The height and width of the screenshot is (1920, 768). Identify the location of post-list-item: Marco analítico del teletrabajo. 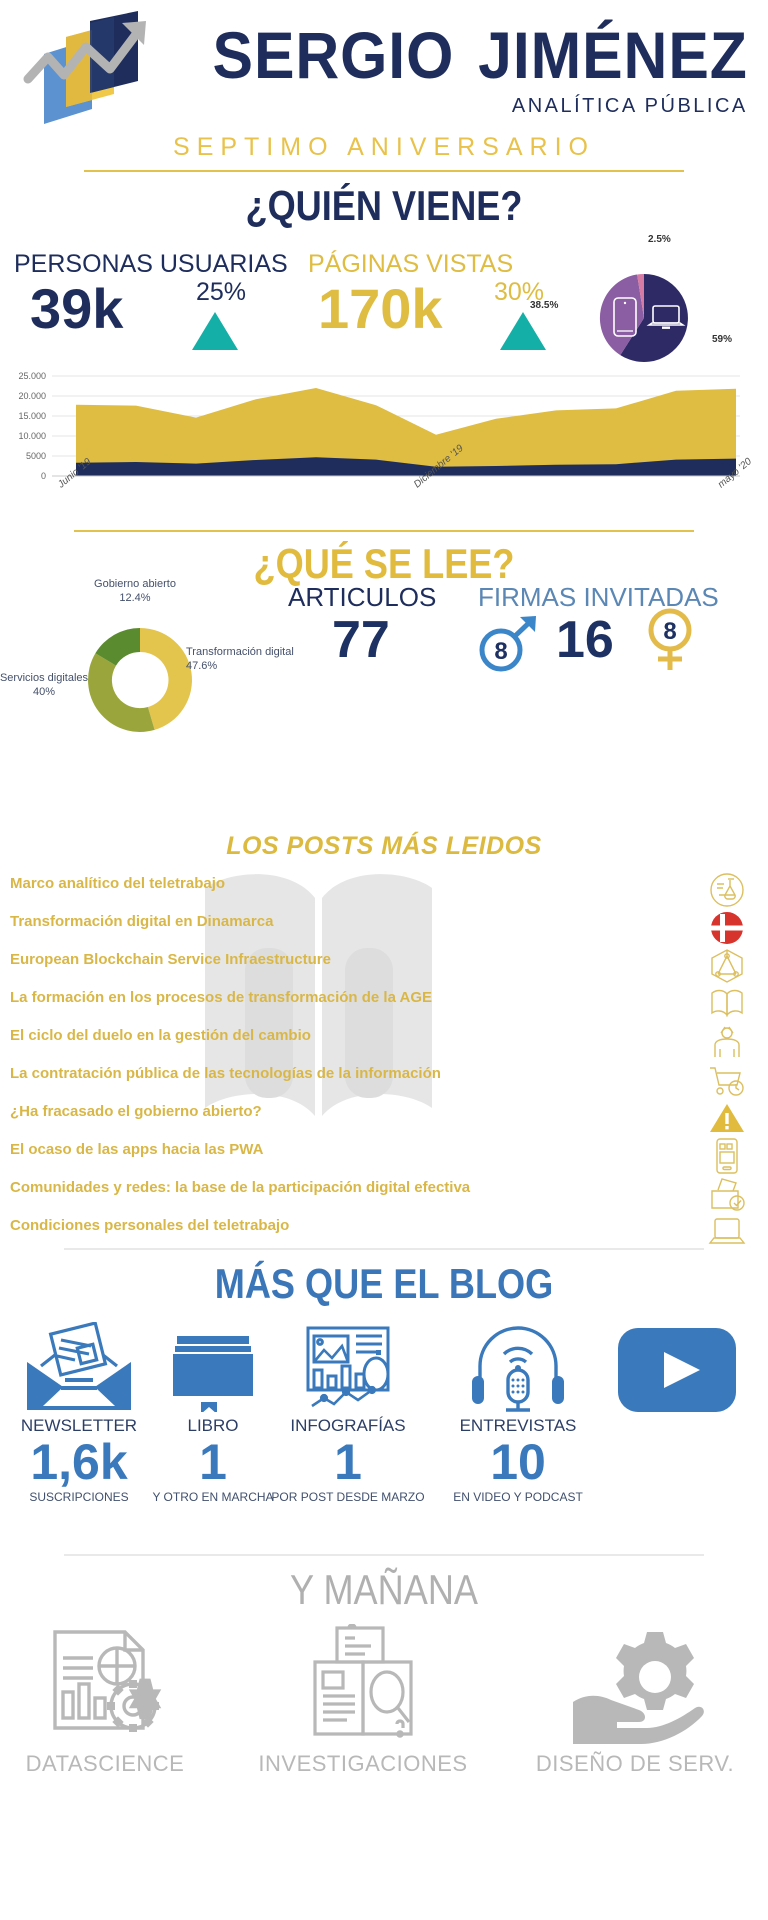
(384, 893).